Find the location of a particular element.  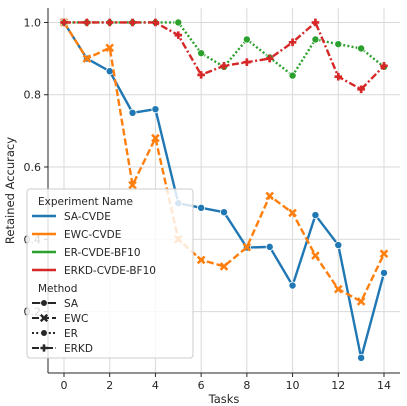

legend-title-method: Method is located at coordinates (57, 289).